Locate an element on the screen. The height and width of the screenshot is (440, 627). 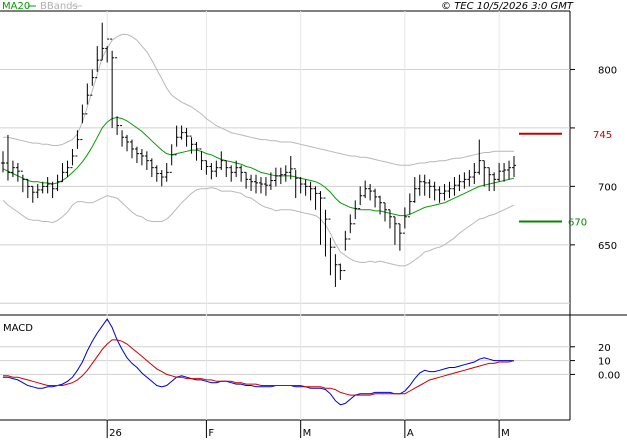
macd-y-tick-label: 10 is located at coordinates (604, 362).